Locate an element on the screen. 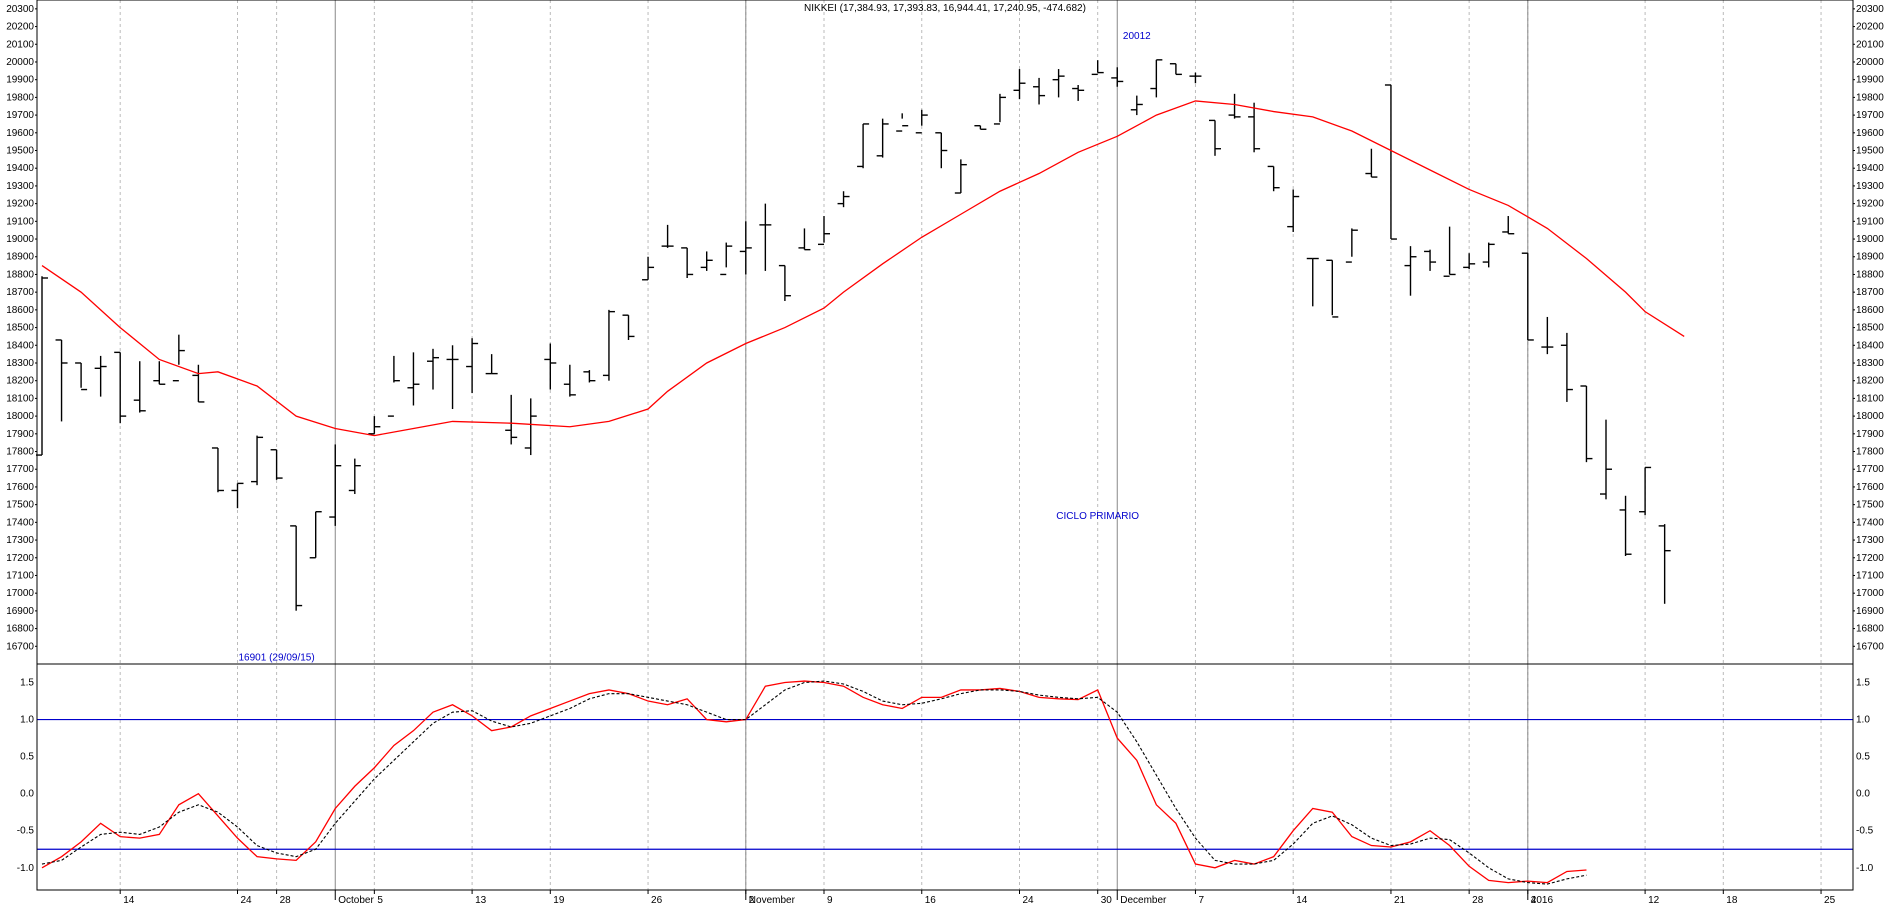  osc-y-tick-label-right: 1.0 is located at coordinates (1863, 720).